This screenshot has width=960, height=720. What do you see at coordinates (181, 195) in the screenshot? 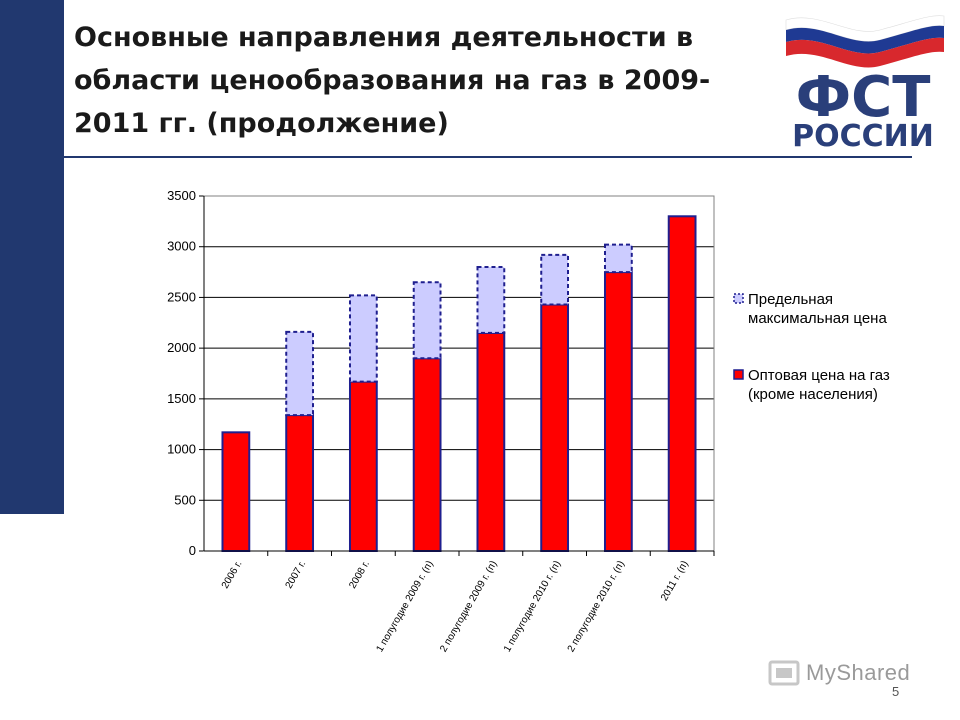
I see `y-tick-label-7: 3500` at bounding box center [181, 195].